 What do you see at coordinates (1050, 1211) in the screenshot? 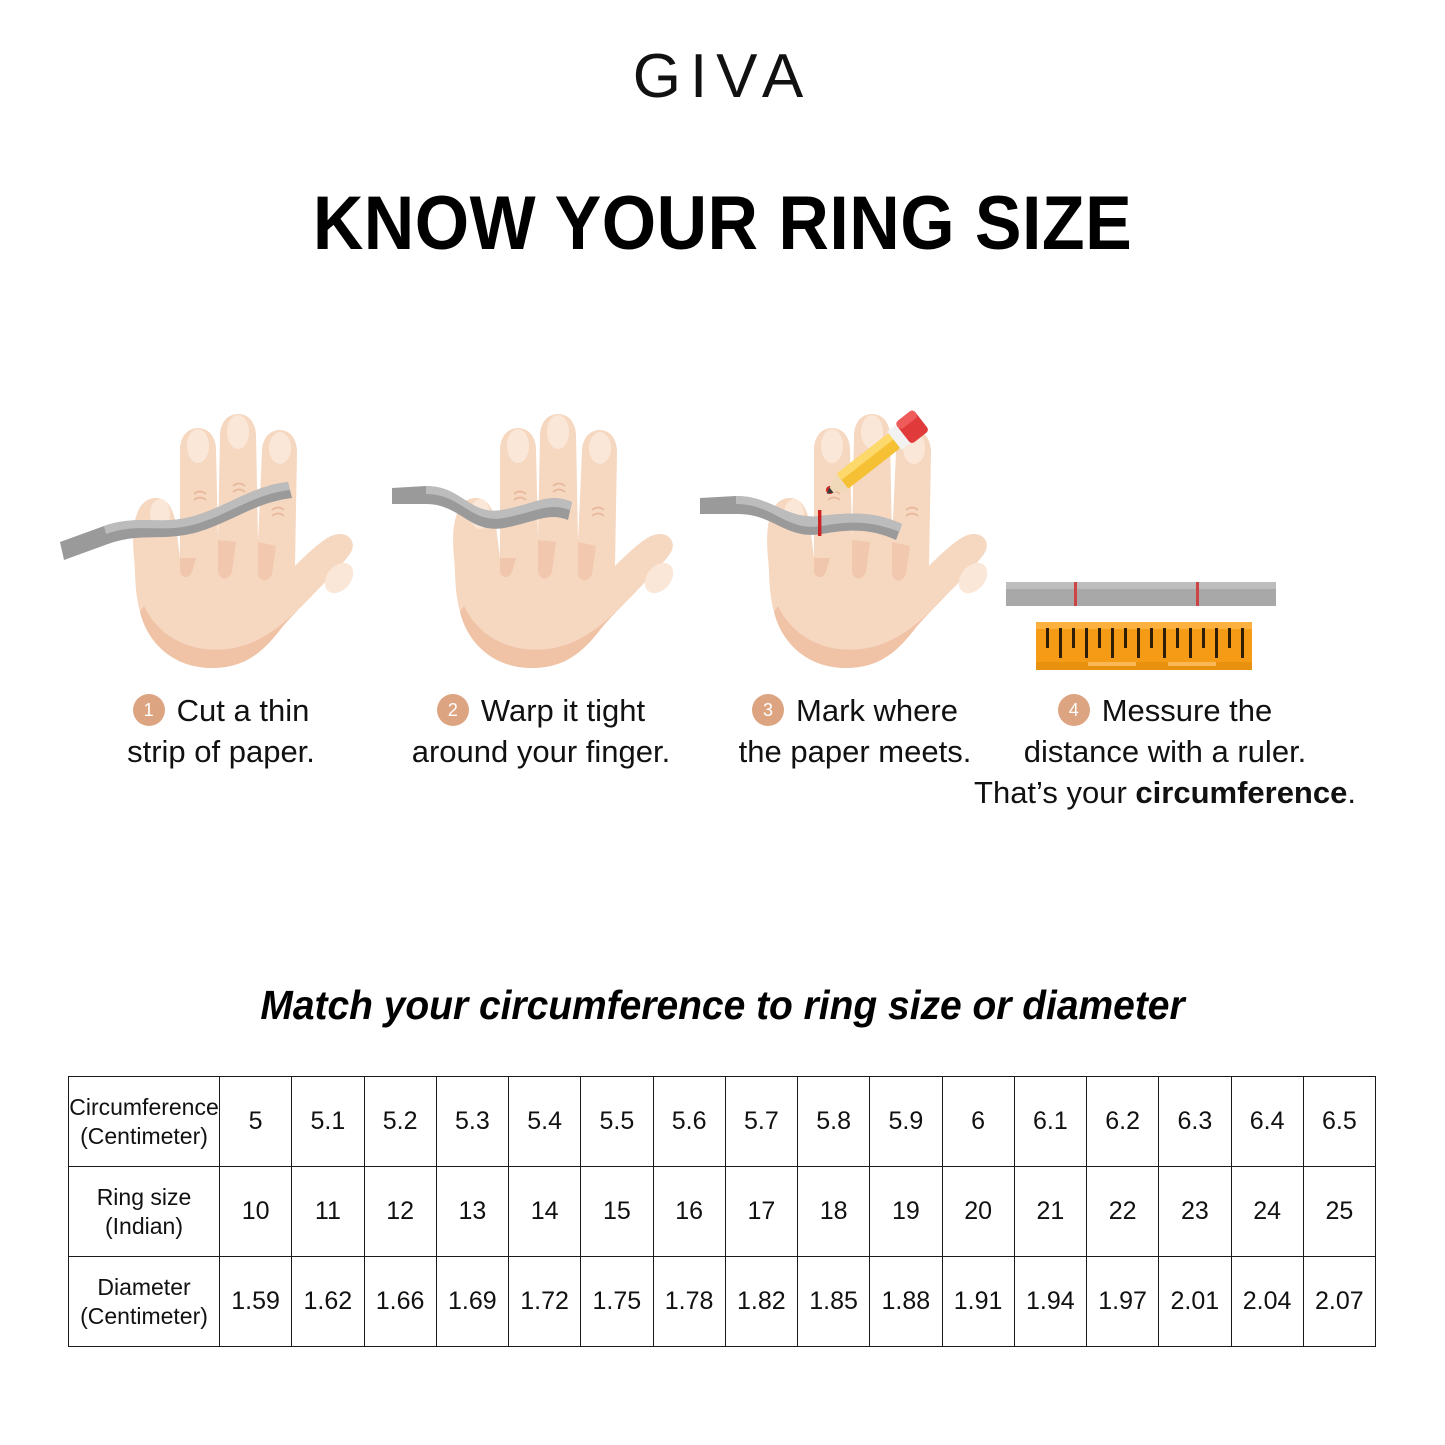
I see `table-cell: 21` at bounding box center [1050, 1211].